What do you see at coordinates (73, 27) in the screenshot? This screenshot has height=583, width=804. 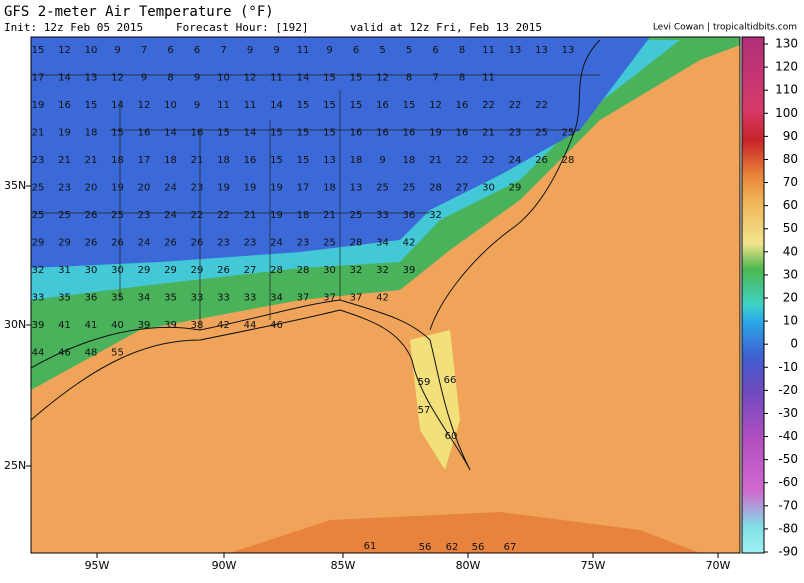 I see `init-time: Init: 12z Feb 05 2015` at bounding box center [73, 27].